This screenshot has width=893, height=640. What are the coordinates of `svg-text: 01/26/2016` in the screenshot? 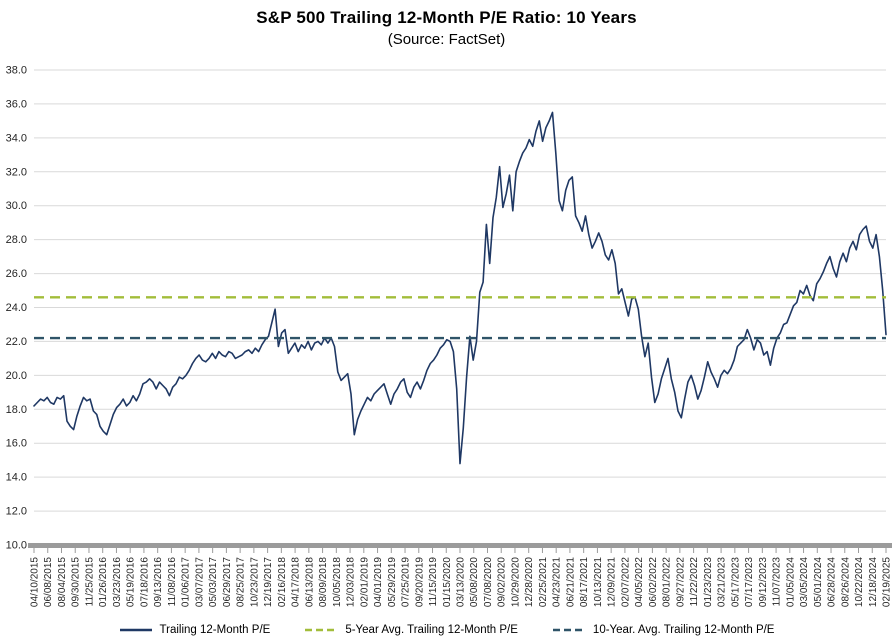 It's located at (103, 582).